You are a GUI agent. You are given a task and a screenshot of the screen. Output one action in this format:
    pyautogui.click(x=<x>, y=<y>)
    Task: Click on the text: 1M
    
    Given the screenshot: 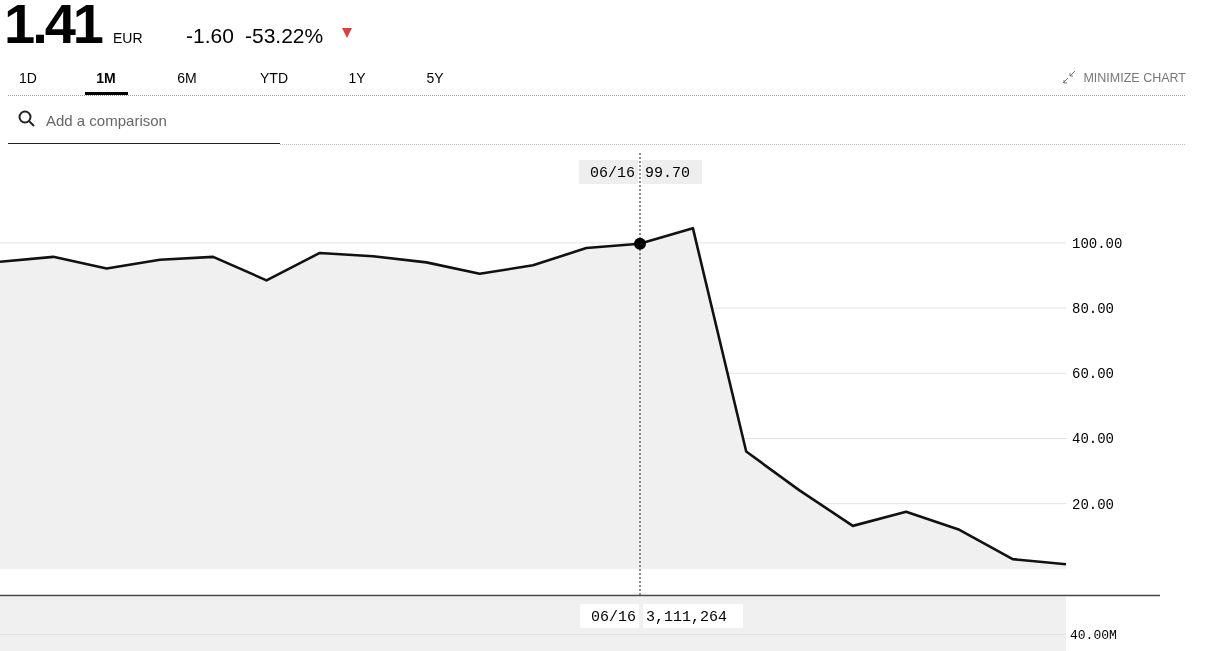 What is the action you would take?
    pyautogui.click(x=106, y=78)
    